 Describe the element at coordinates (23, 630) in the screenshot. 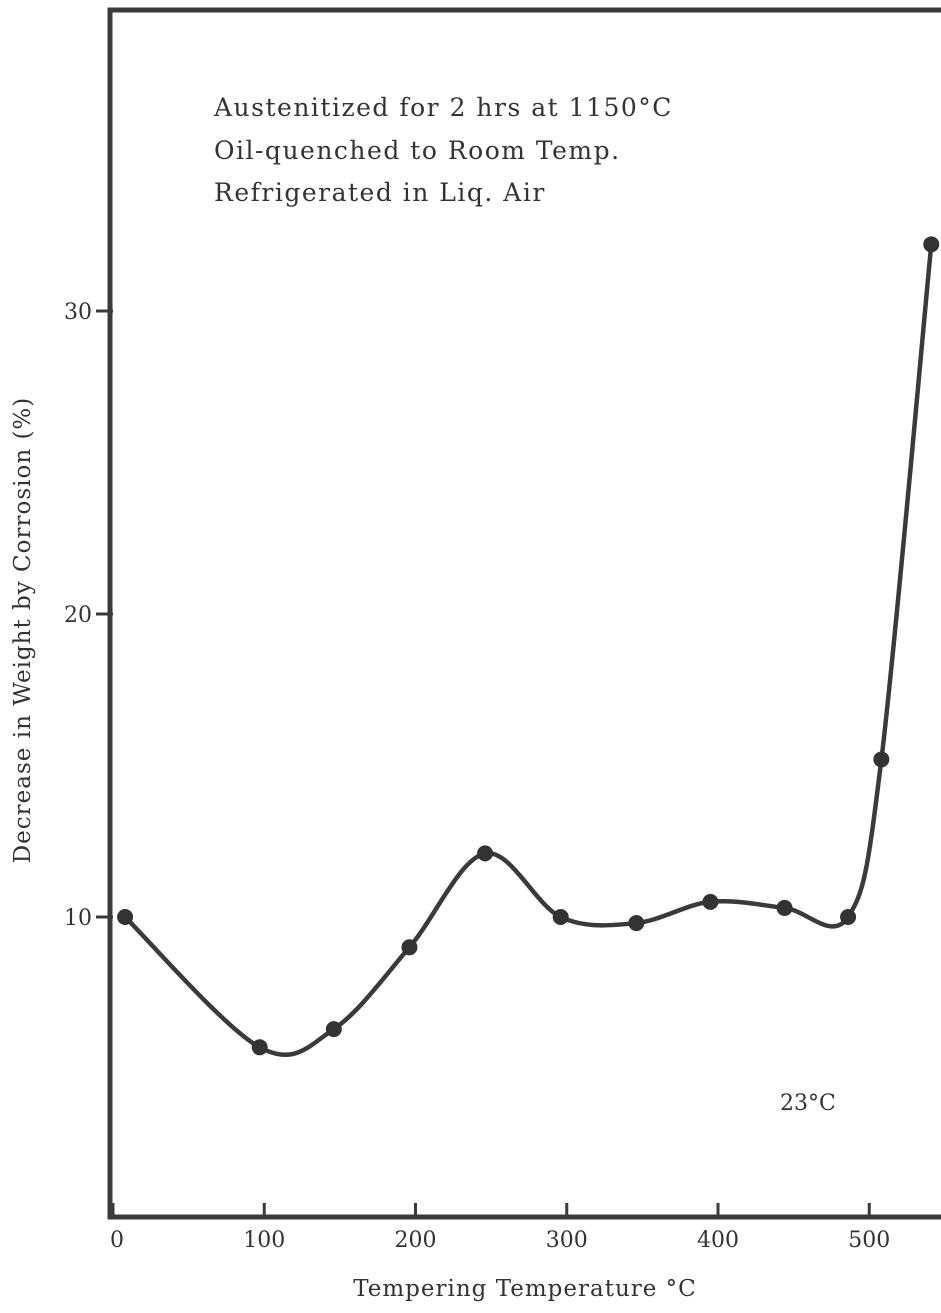

I see `y-axis-title: Decrease in Weight by Corrosion (%)` at that location.